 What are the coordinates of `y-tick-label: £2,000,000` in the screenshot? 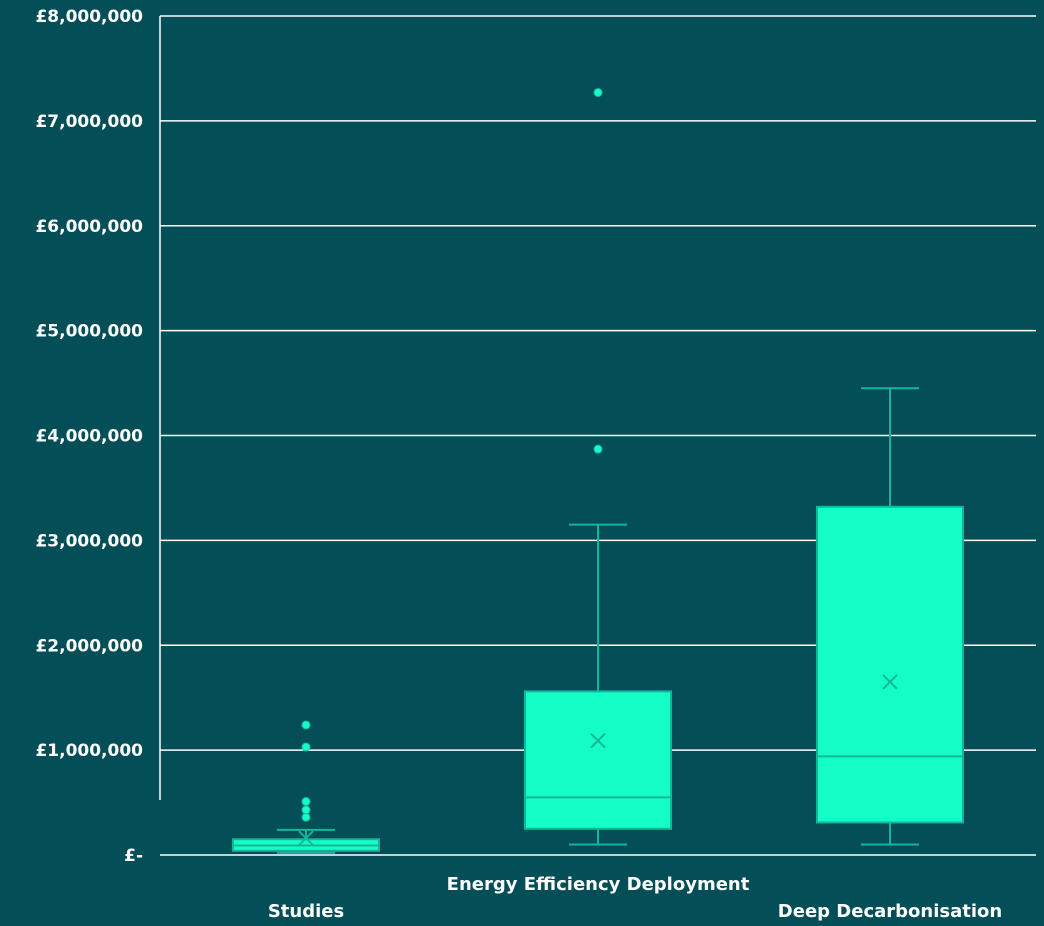 It's located at (89, 646).